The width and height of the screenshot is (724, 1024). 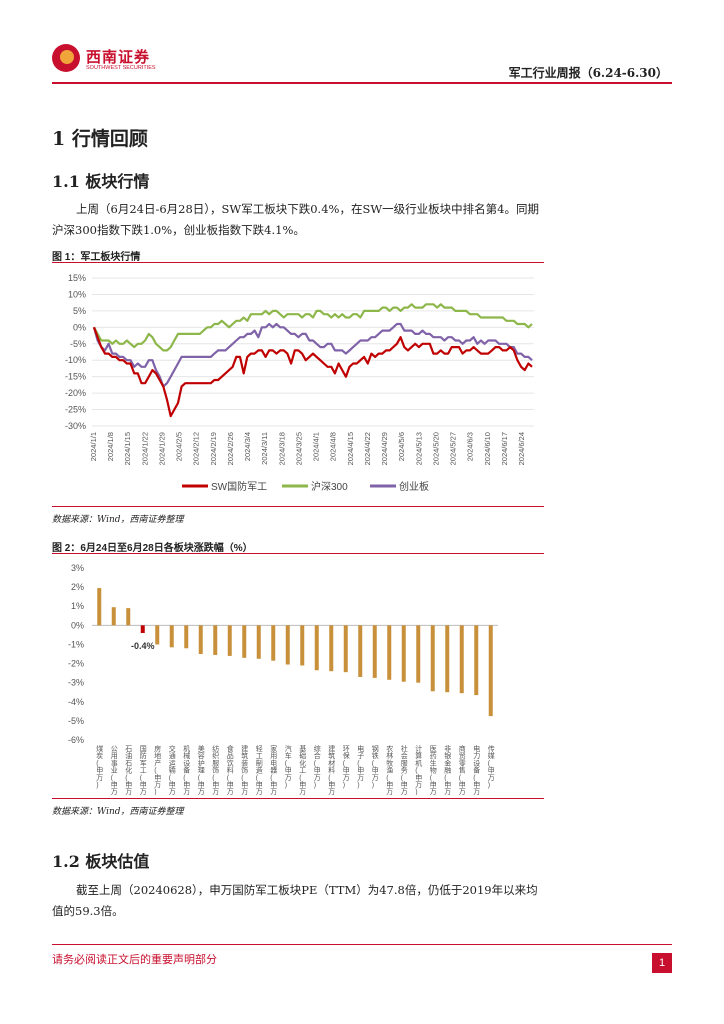 What do you see at coordinates (476, 769) in the screenshot?
I see `x-category-label: 电力设备(申万)` at bounding box center [476, 769].